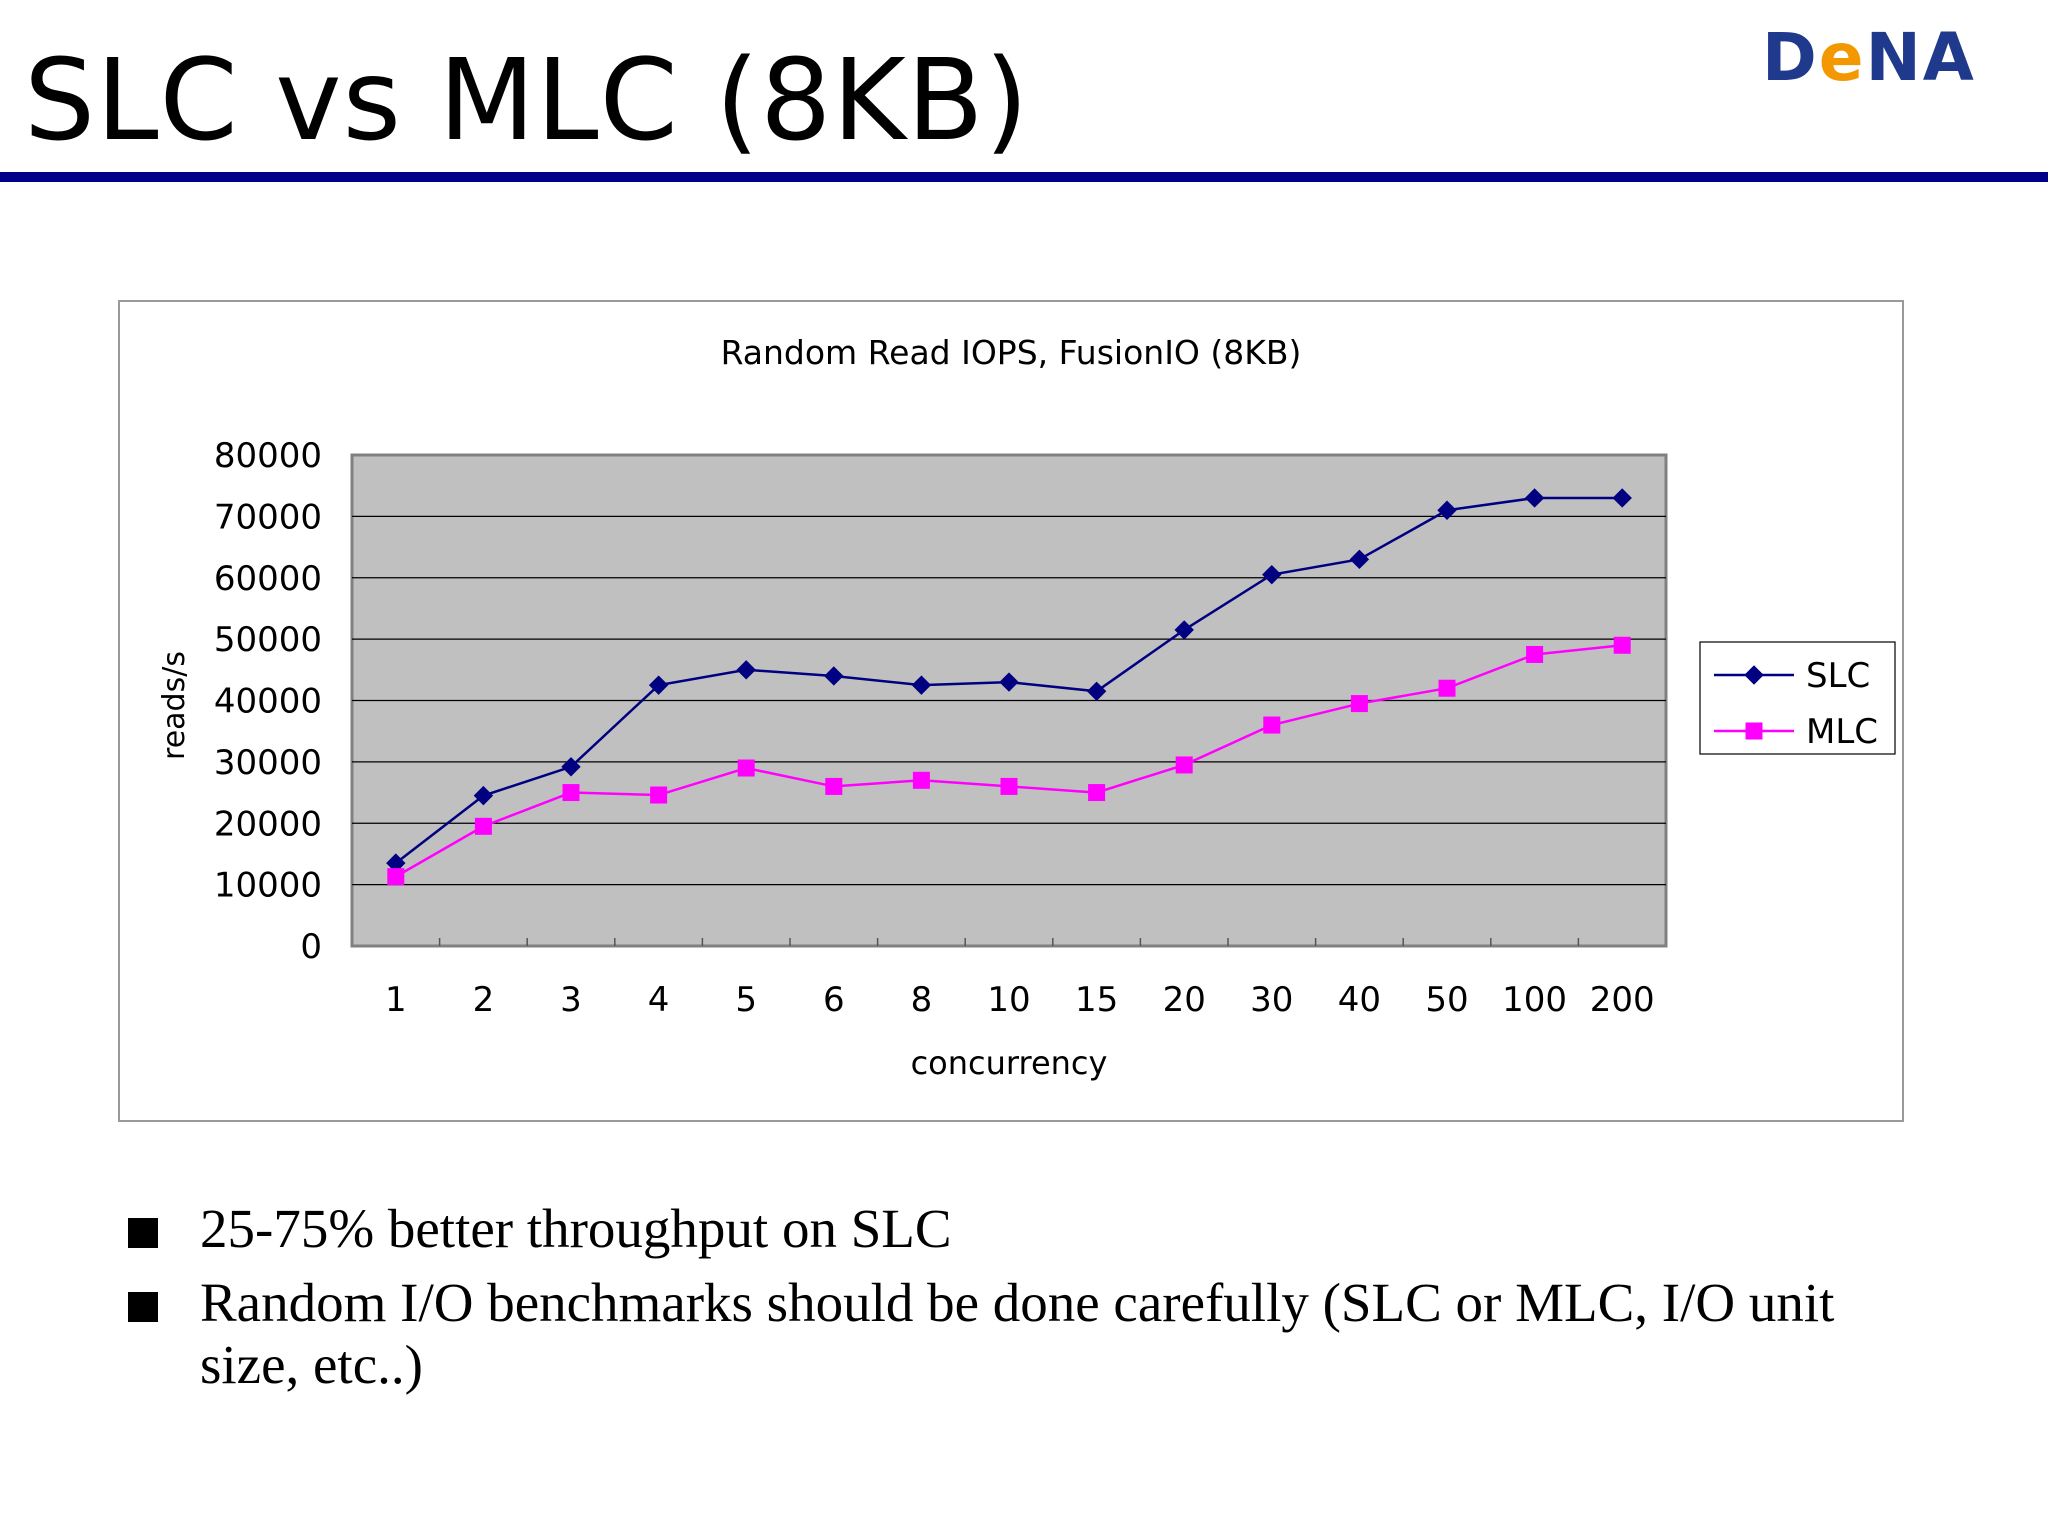  What do you see at coordinates (1842, 732) in the screenshot?
I see `legend-label-mlc: MLC` at bounding box center [1842, 732].